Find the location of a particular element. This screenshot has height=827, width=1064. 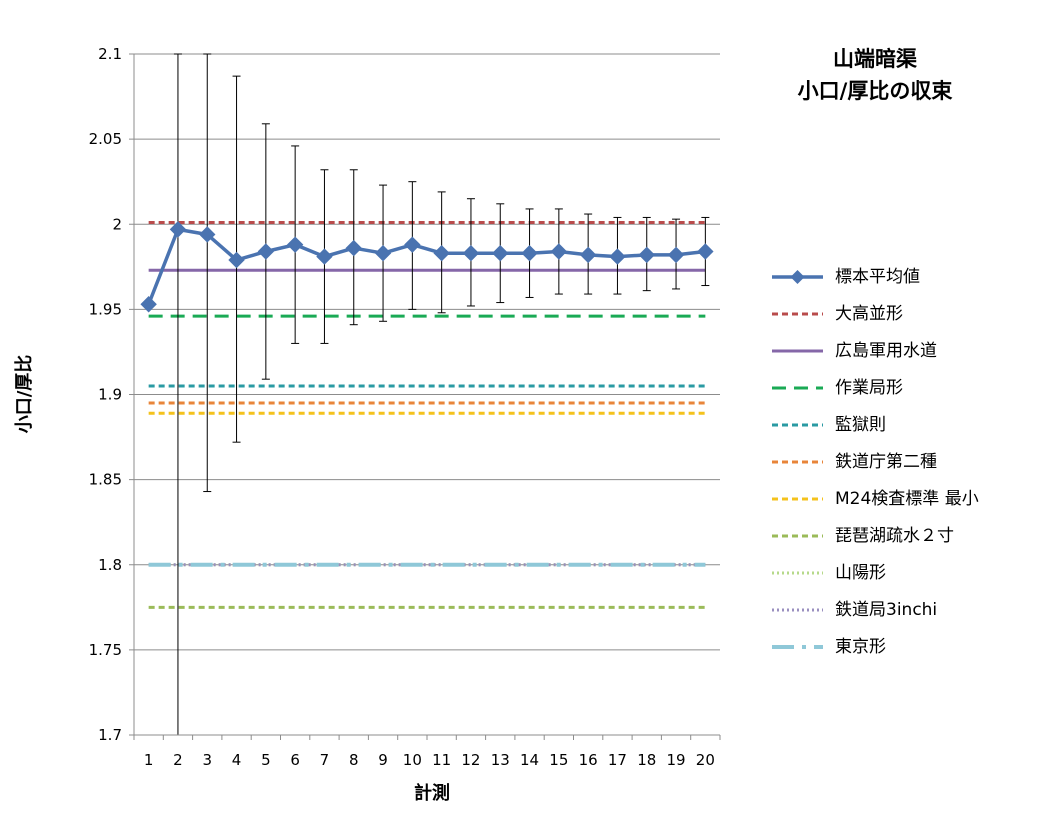

y-tick-label: 1.9 is located at coordinates (110, 395).